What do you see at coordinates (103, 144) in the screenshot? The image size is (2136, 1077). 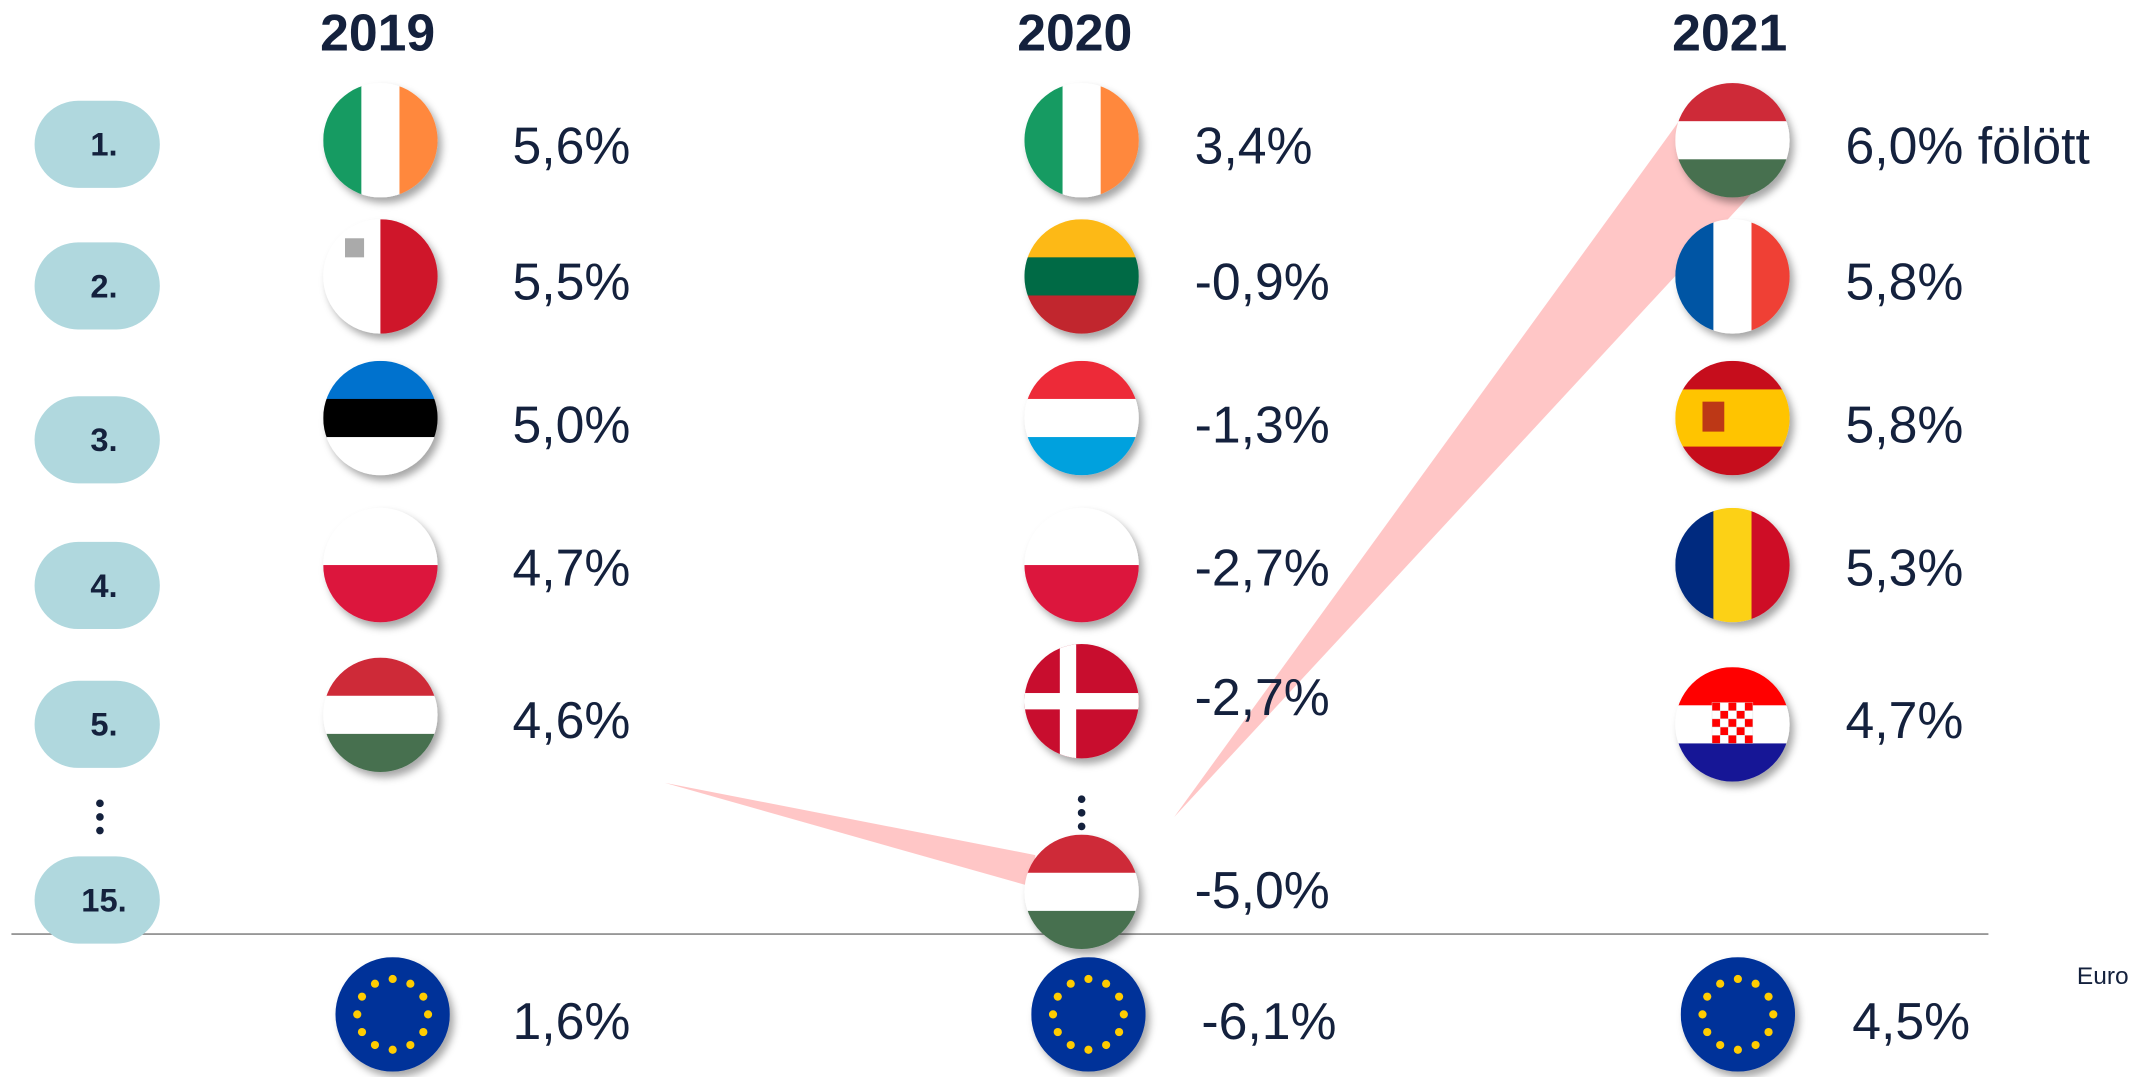 I see `rank-label: 1.` at bounding box center [103, 144].